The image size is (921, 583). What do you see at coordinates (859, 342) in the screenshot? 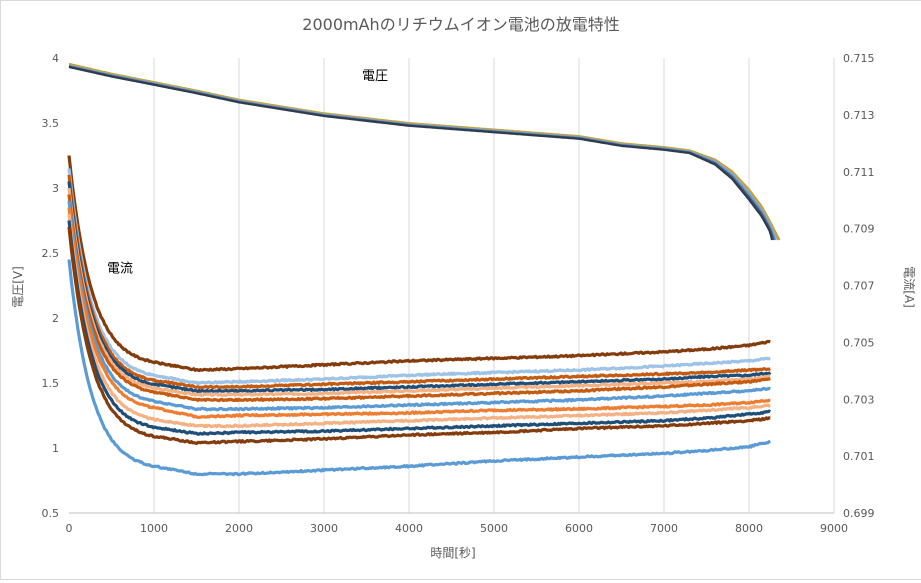
I see `y-right-tick-label: 0.705` at bounding box center [859, 342].